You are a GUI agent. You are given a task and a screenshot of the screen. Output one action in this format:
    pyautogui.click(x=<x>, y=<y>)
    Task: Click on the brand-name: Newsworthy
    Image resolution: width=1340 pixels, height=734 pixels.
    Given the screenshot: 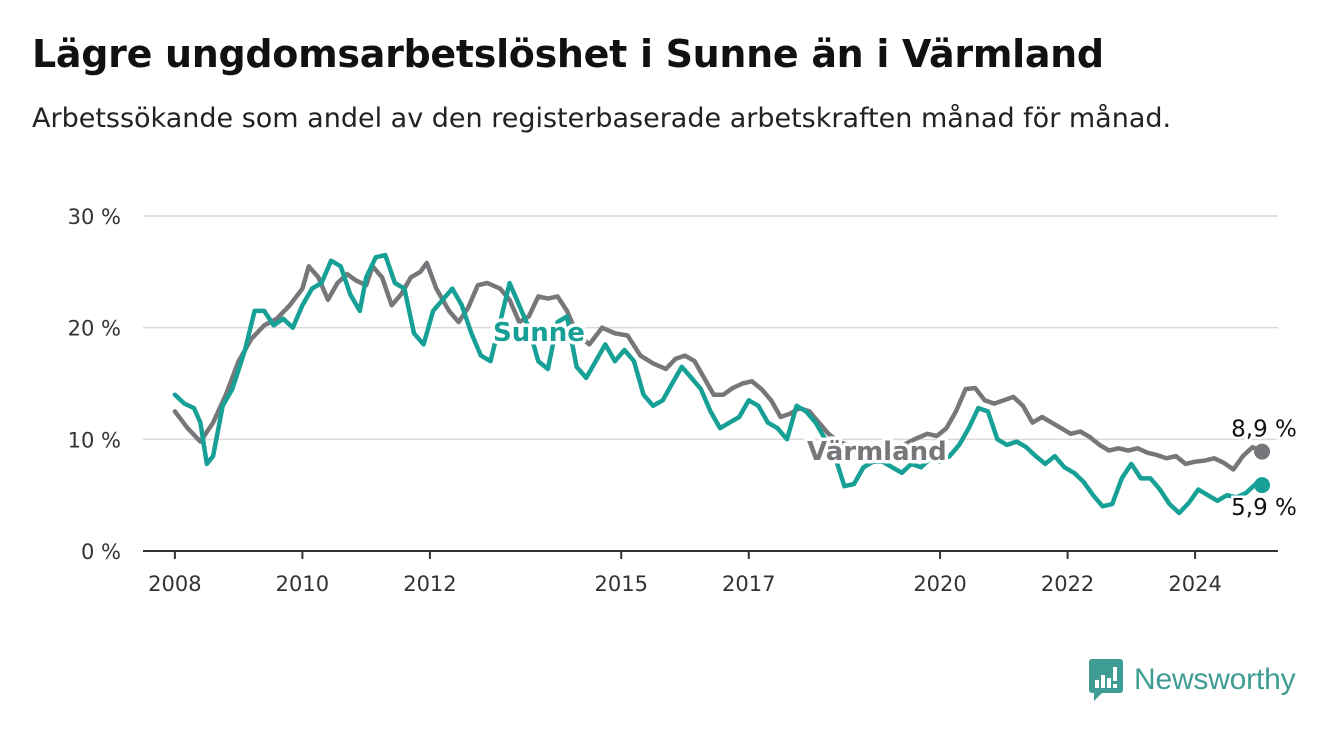 What is the action you would take?
    pyautogui.click(x=1215, y=679)
    